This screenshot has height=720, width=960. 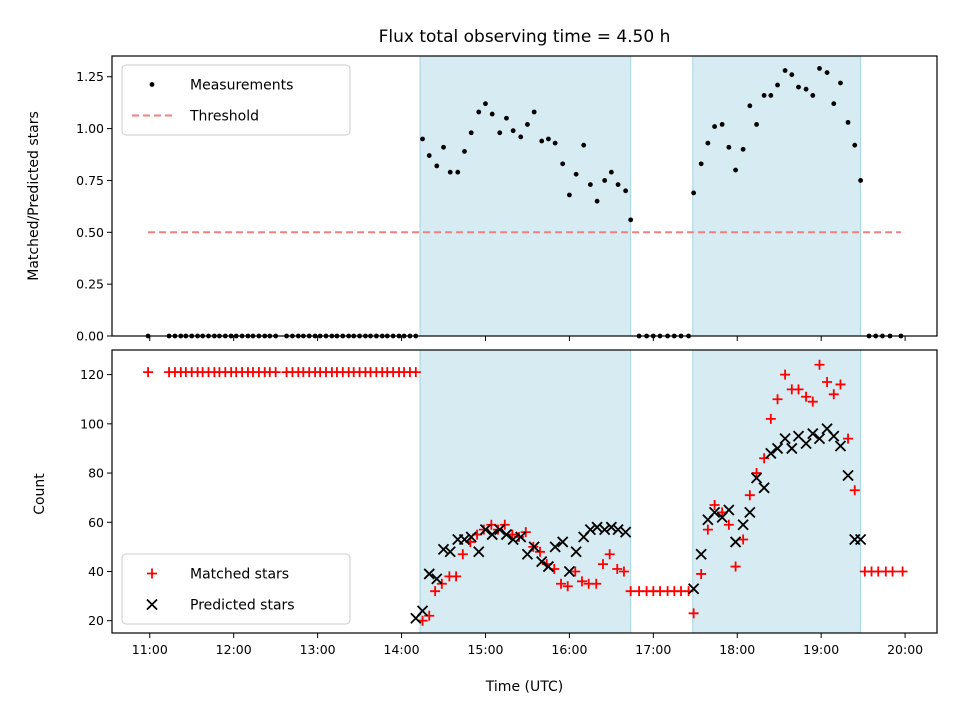 What do you see at coordinates (776, 491) in the screenshot?
I see `bottom-shaded-band` at bounding box center [776, 491].